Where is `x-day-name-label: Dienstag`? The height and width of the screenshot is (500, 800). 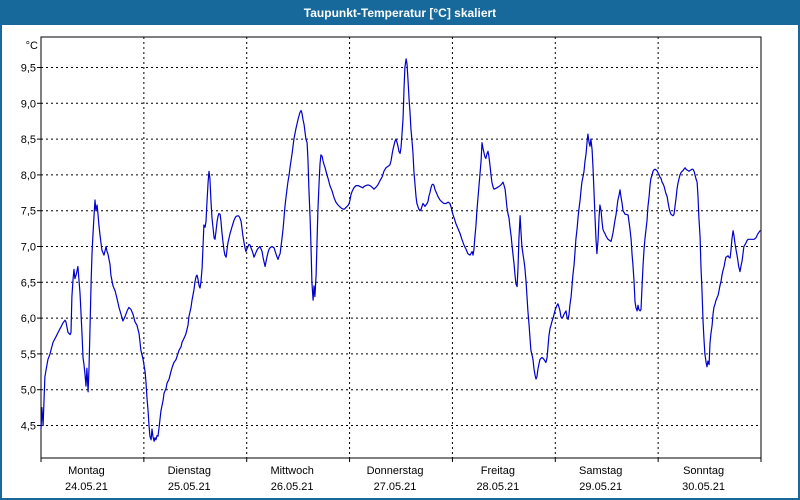 x-day-name-label: Dienstag is located at coordinates (189, 471).